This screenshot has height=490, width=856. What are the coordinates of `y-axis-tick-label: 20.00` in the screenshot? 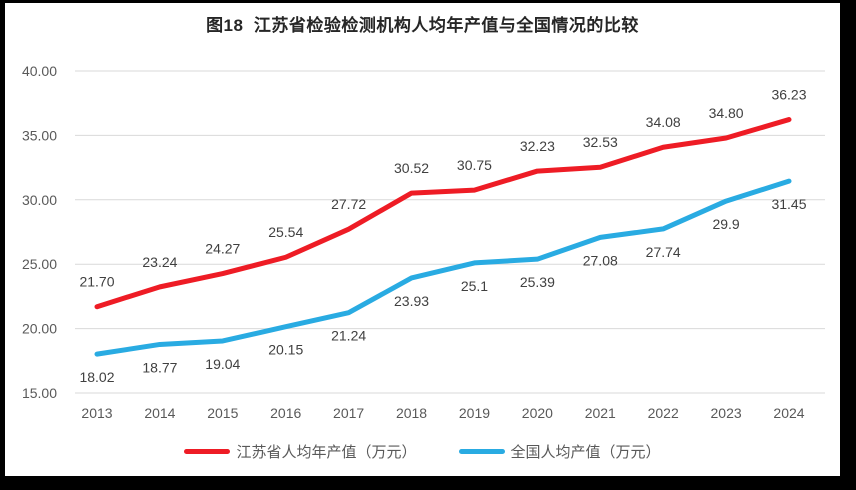 It's located at (39, 329).